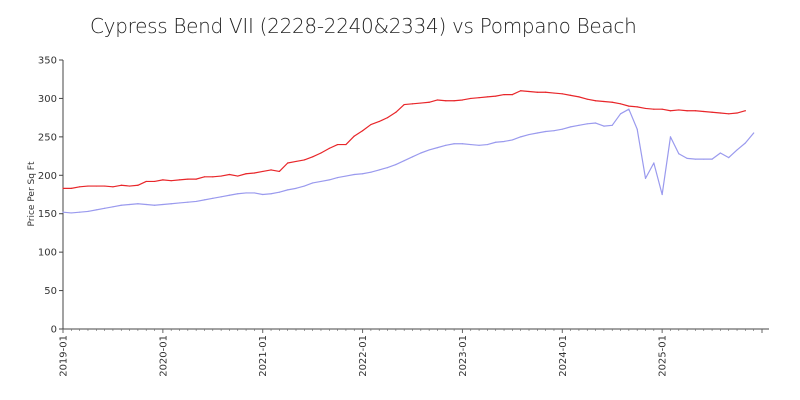 The width and height of the screenshot is (800, 400). I want to click on y-tick-label: 150, so click(47, 214).